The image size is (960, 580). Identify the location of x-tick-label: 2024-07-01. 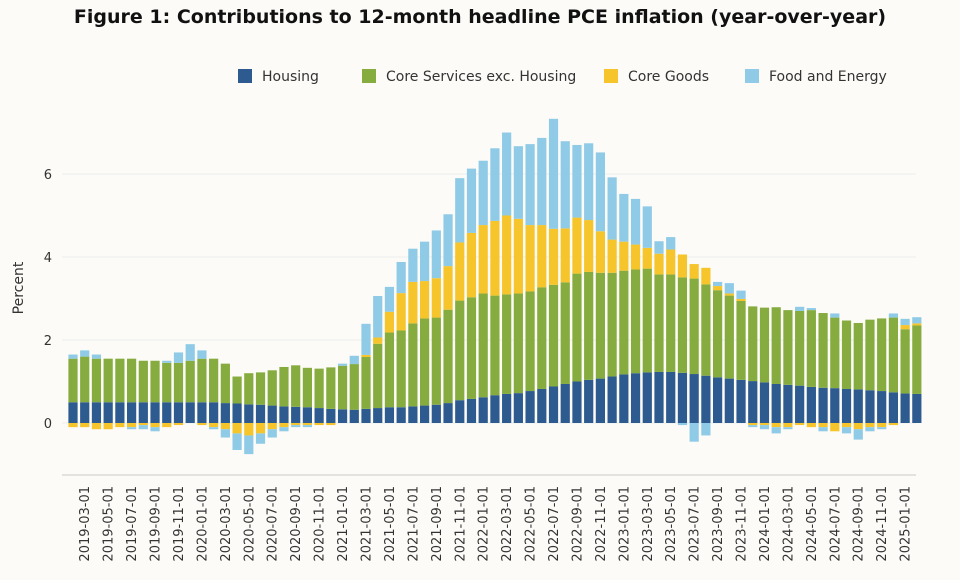
(835, 524).